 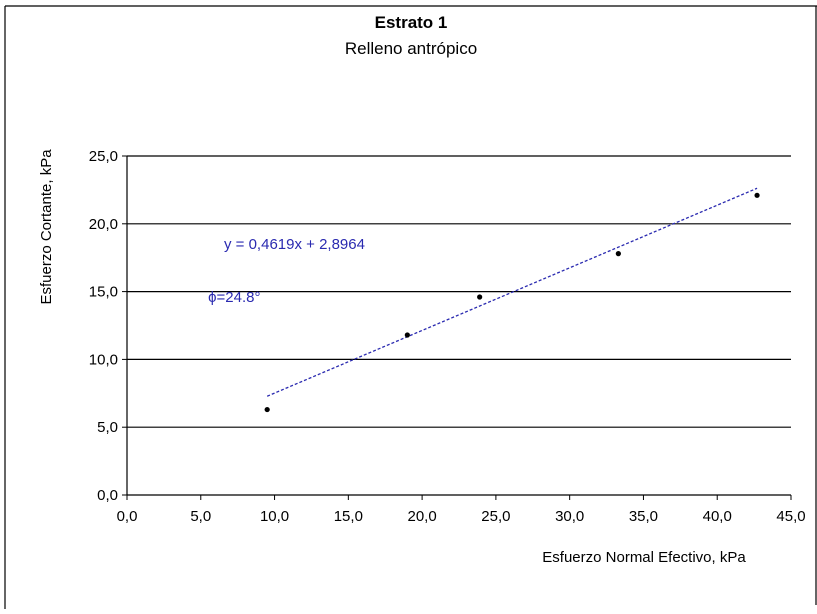 What do you see at coordinates (643, 516) in the screenshot?
I see `x-tick-label: 35,0` at bounding box center [643, 516].